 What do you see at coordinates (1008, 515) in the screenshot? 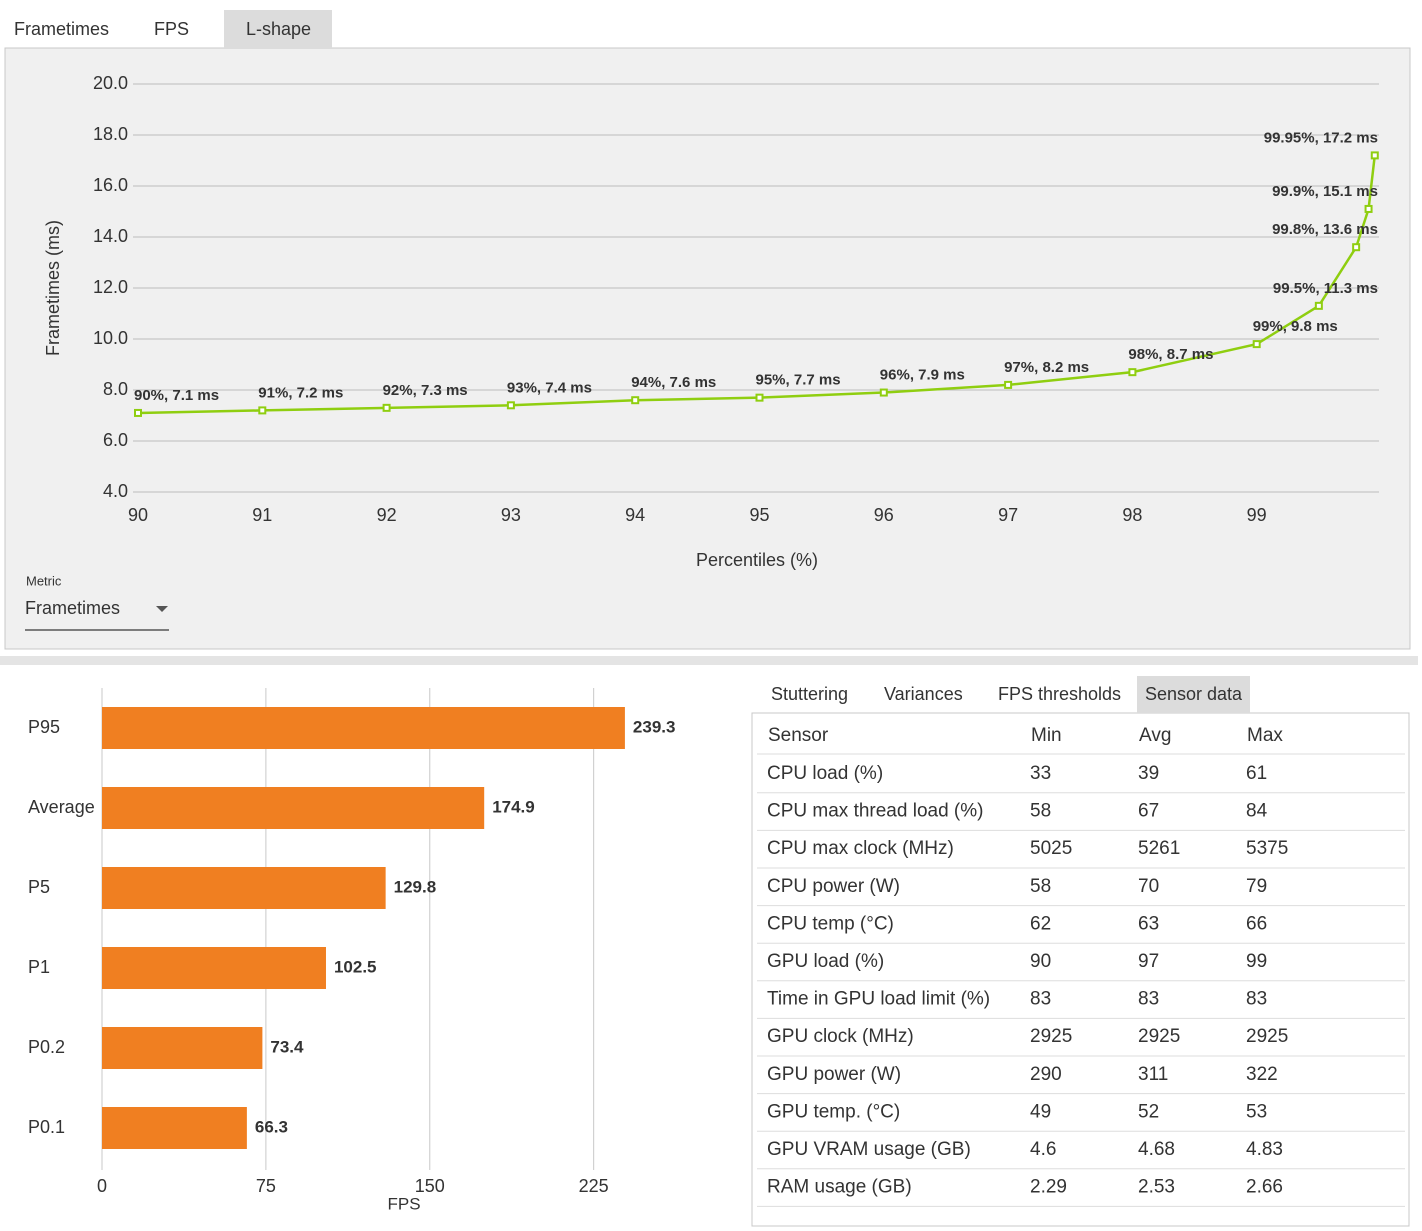
I see `x-tick-label: 97` at bounding box center [1008, 515].